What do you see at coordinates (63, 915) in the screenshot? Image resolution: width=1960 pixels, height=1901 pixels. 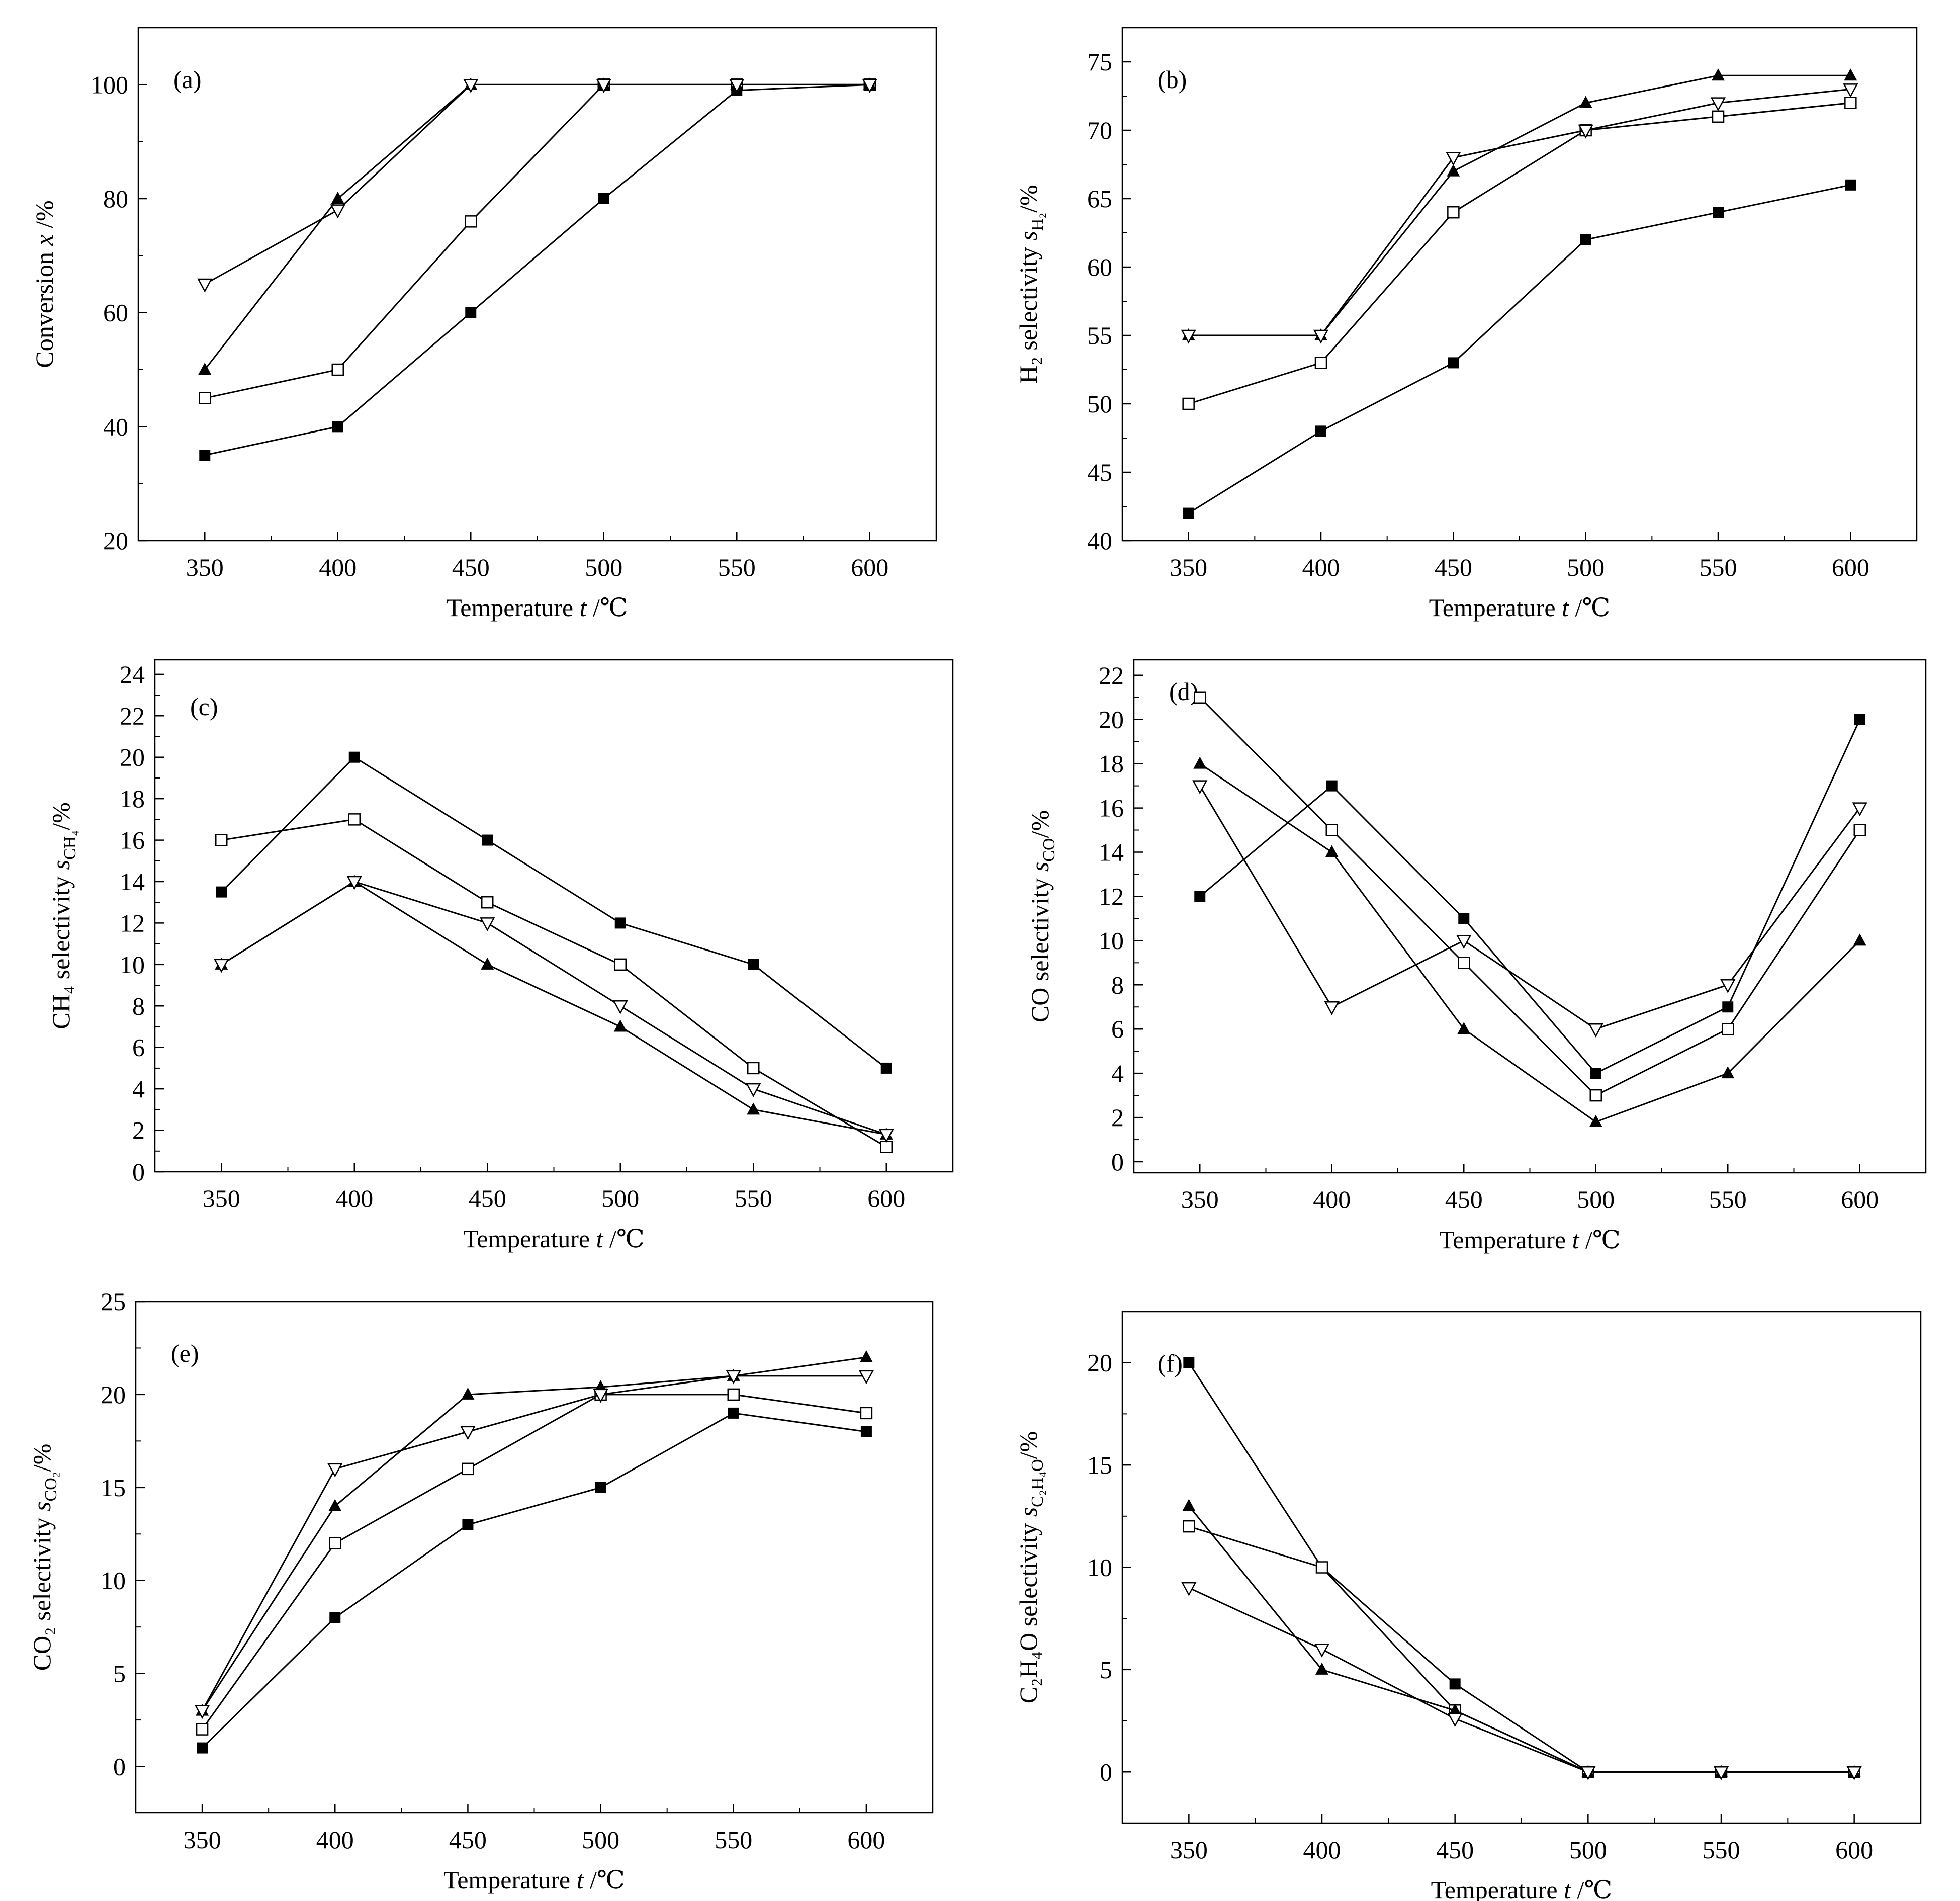 I see `y-axis-label: CH₄ selectivity sCH₄/%` at bounding box center [63, 915].